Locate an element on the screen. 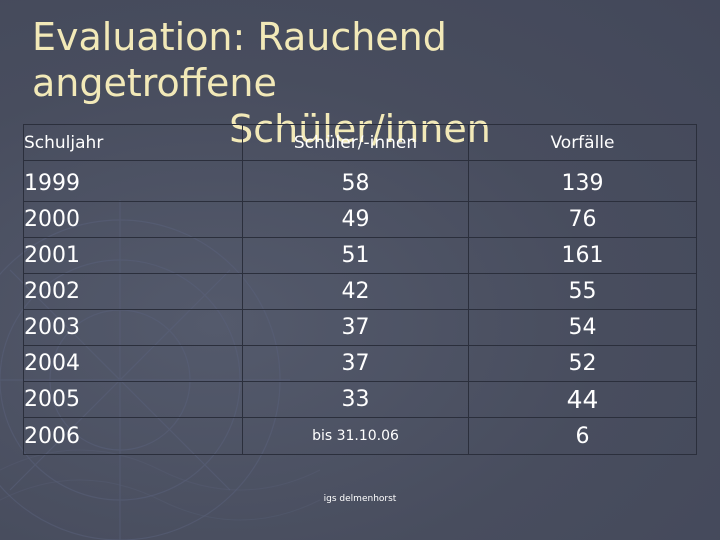 This screenshot has height=540, width=720. table-row: 2006 bis 31.10.06 6 is located at coordinates (360, 436).